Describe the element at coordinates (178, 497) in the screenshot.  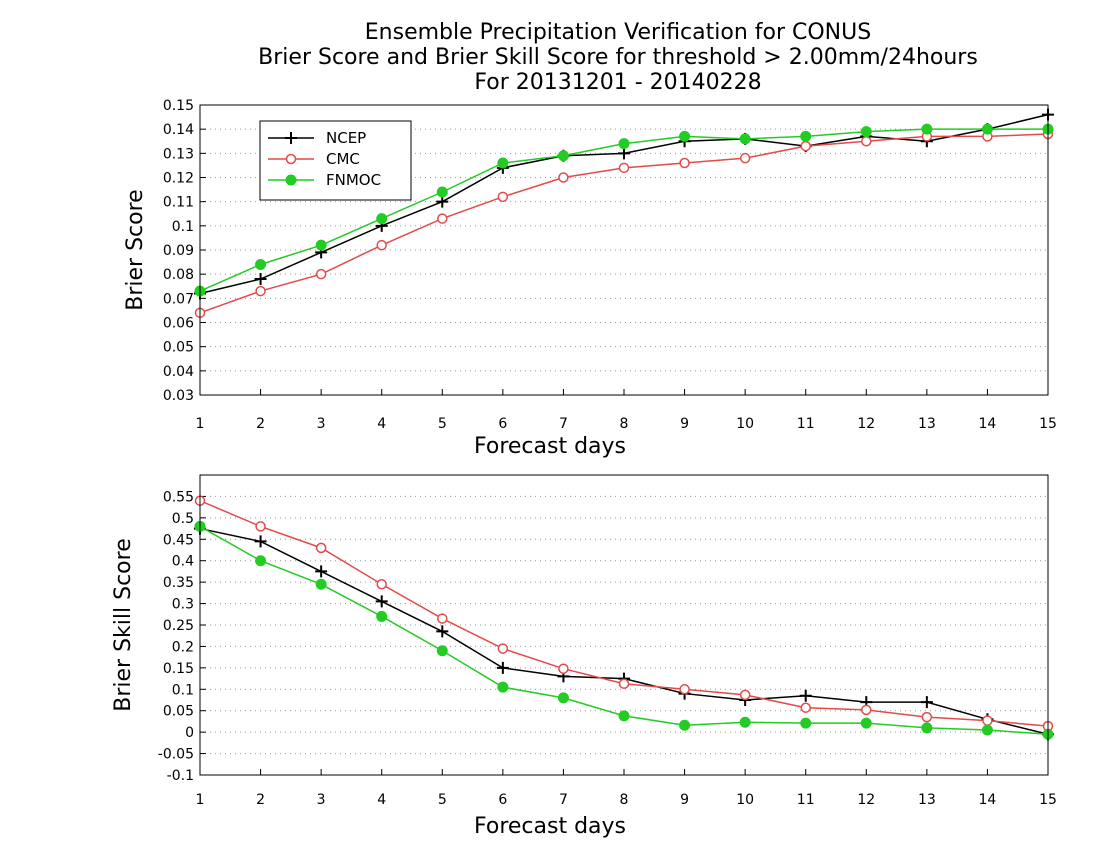
I see `y-tick-label: 0.55` at that location.